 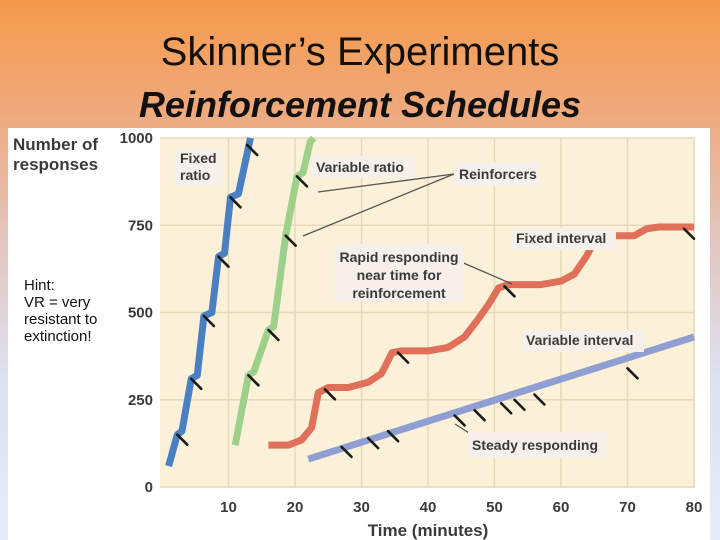 What do you see at coordinates (360, 167) in the screenshot?
I see `series-label-variable-ratio: Variable ratio` at bounding box center [360, 167].